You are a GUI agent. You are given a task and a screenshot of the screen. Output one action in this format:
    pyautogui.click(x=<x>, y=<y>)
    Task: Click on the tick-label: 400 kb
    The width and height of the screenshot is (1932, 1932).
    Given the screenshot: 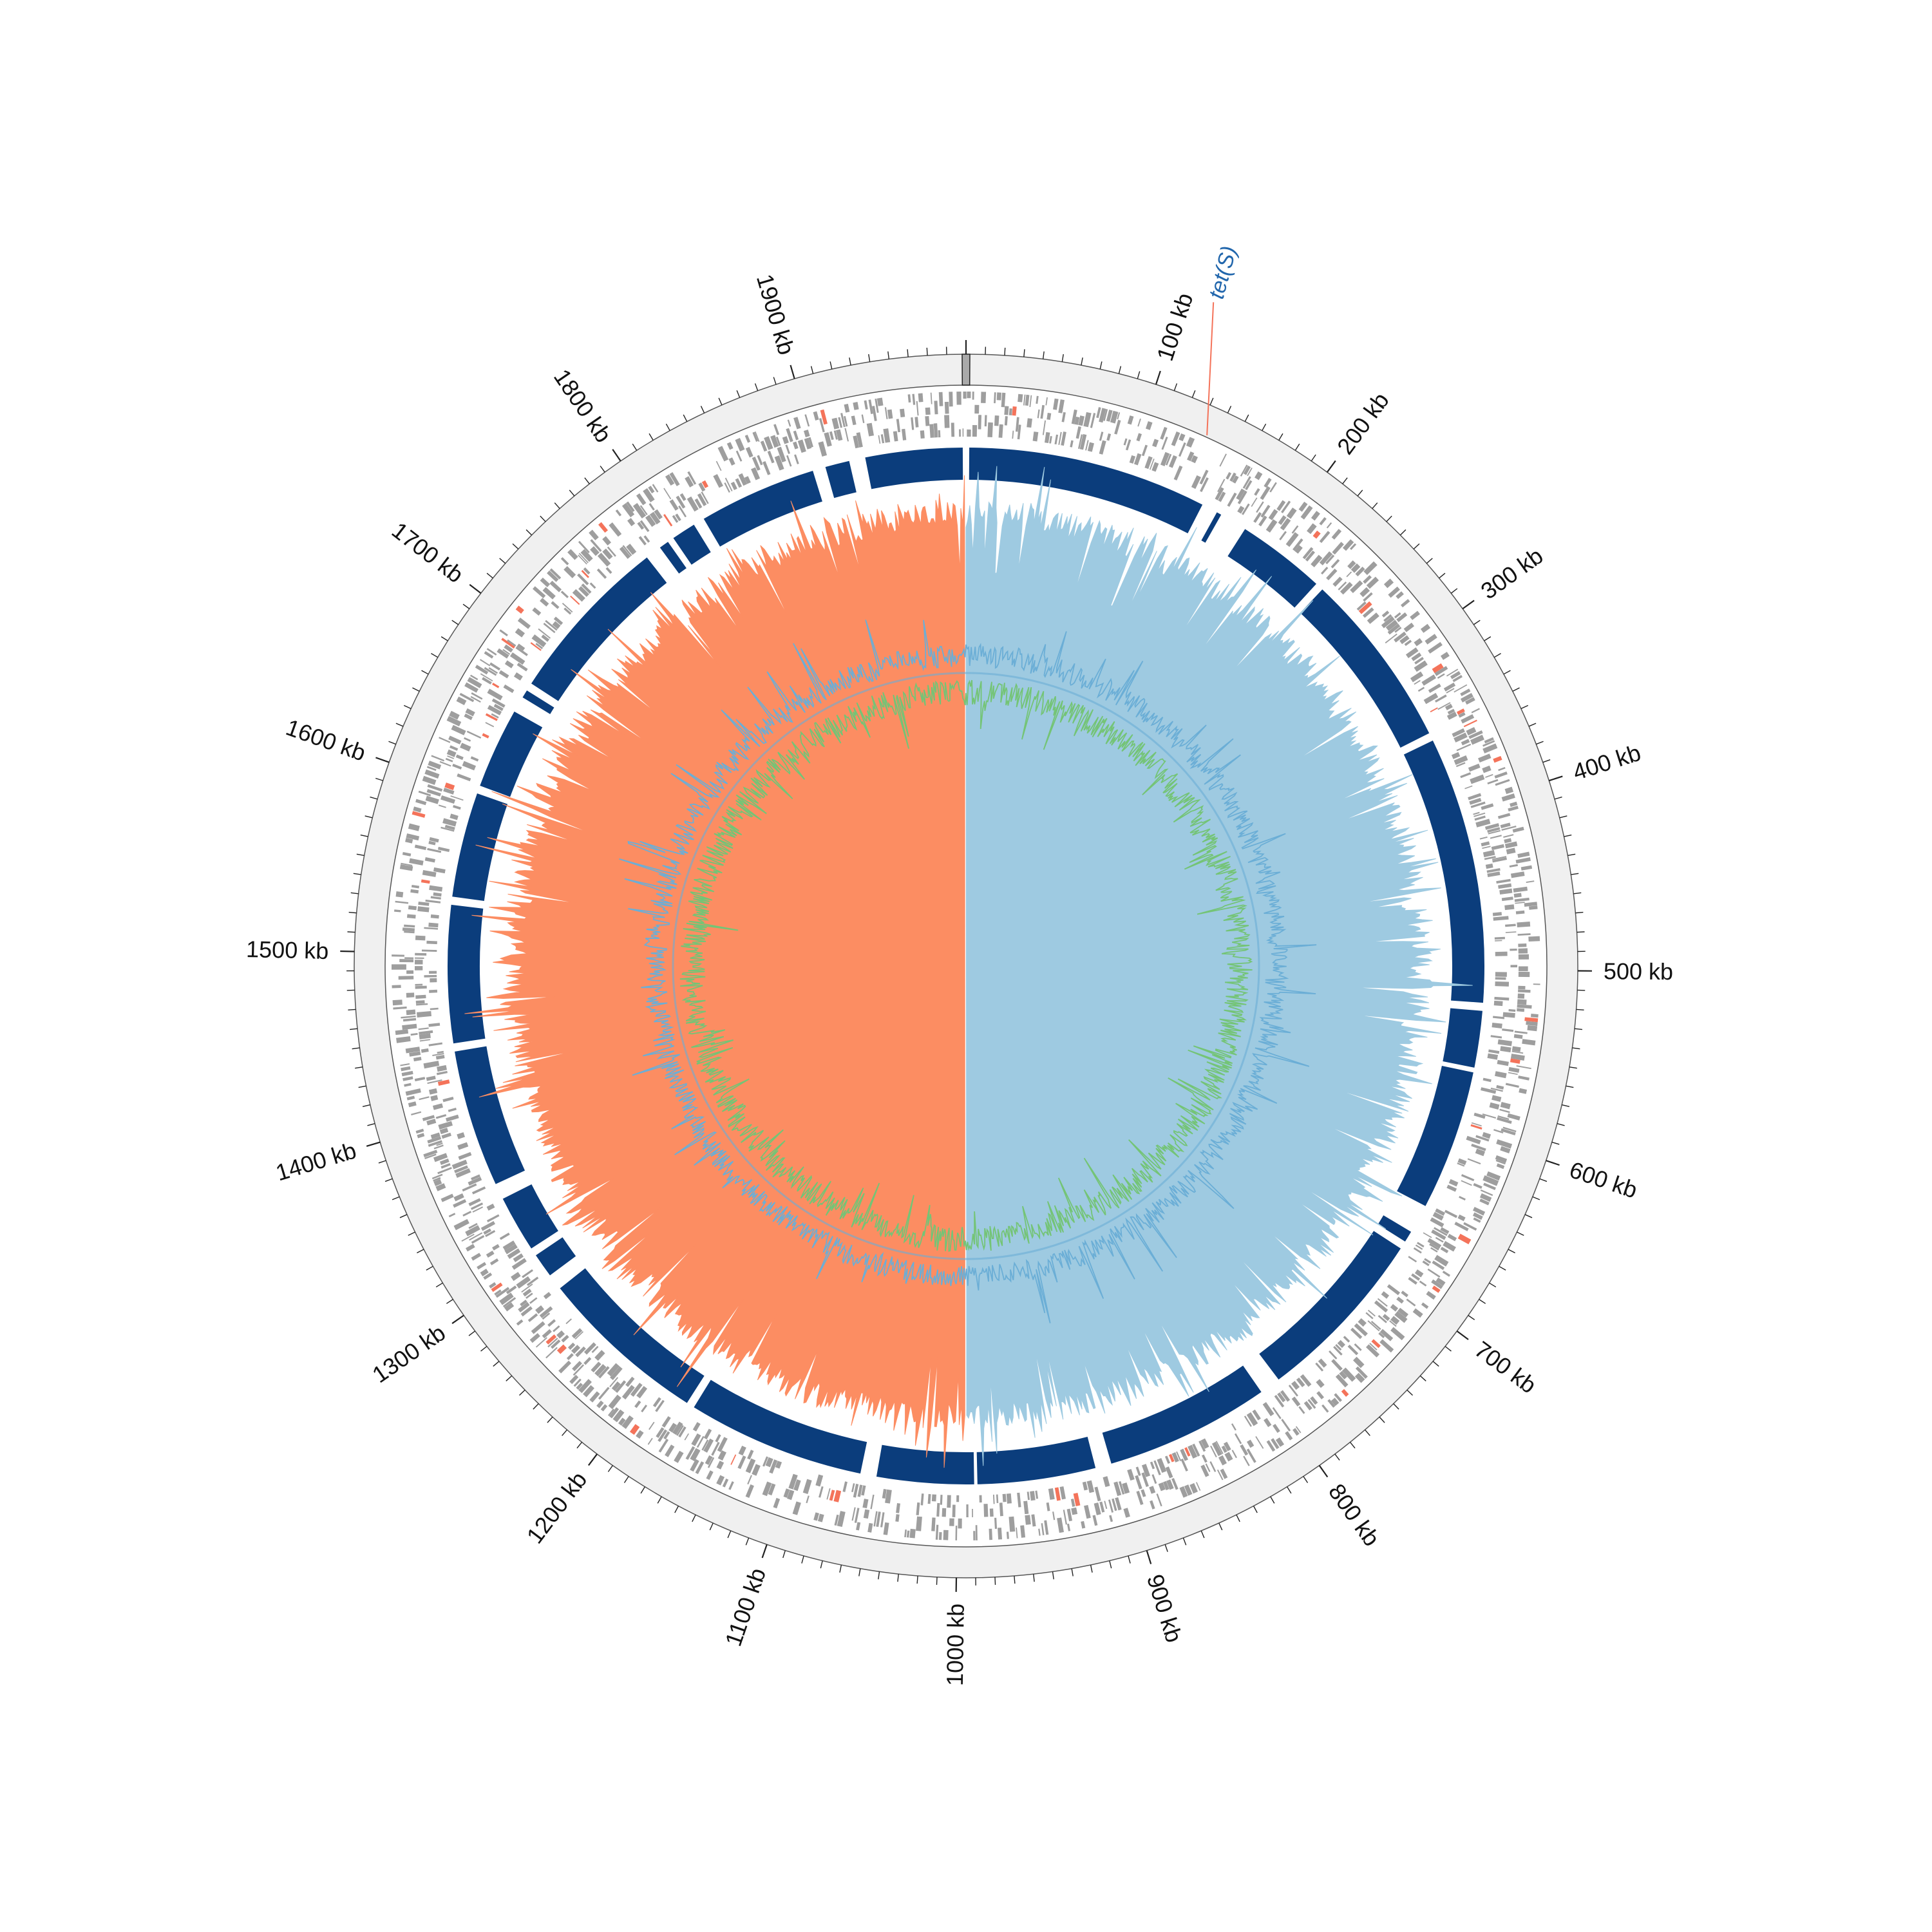 What is the action you would take?
    pyautogui.click(x=1606, y=762)
    